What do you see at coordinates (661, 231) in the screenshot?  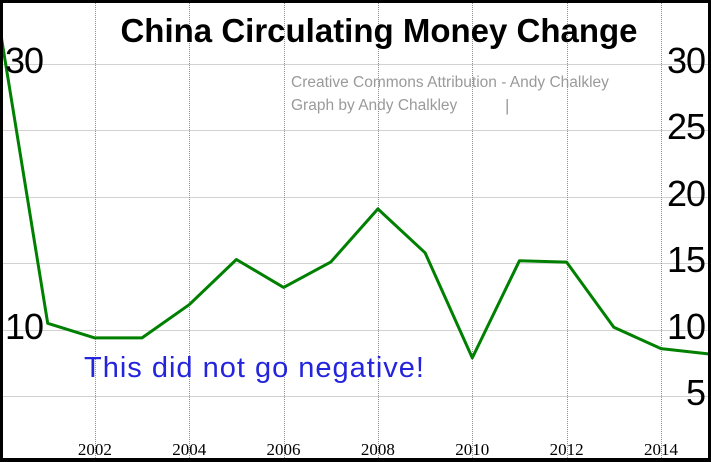 I see `vgridline-2014` at bounding box center [661, 231].